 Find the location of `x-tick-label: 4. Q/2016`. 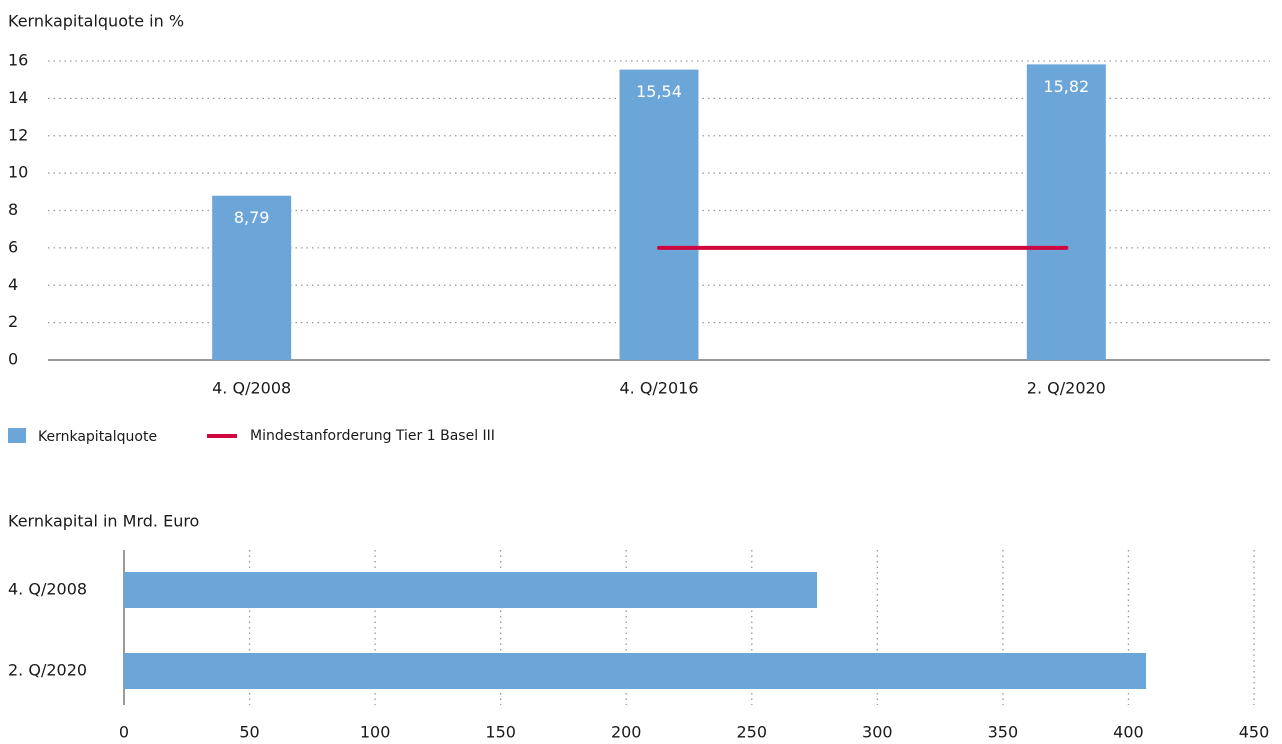

x-tick-label: 4. Q/2016 is located at coordinates (658, 388).